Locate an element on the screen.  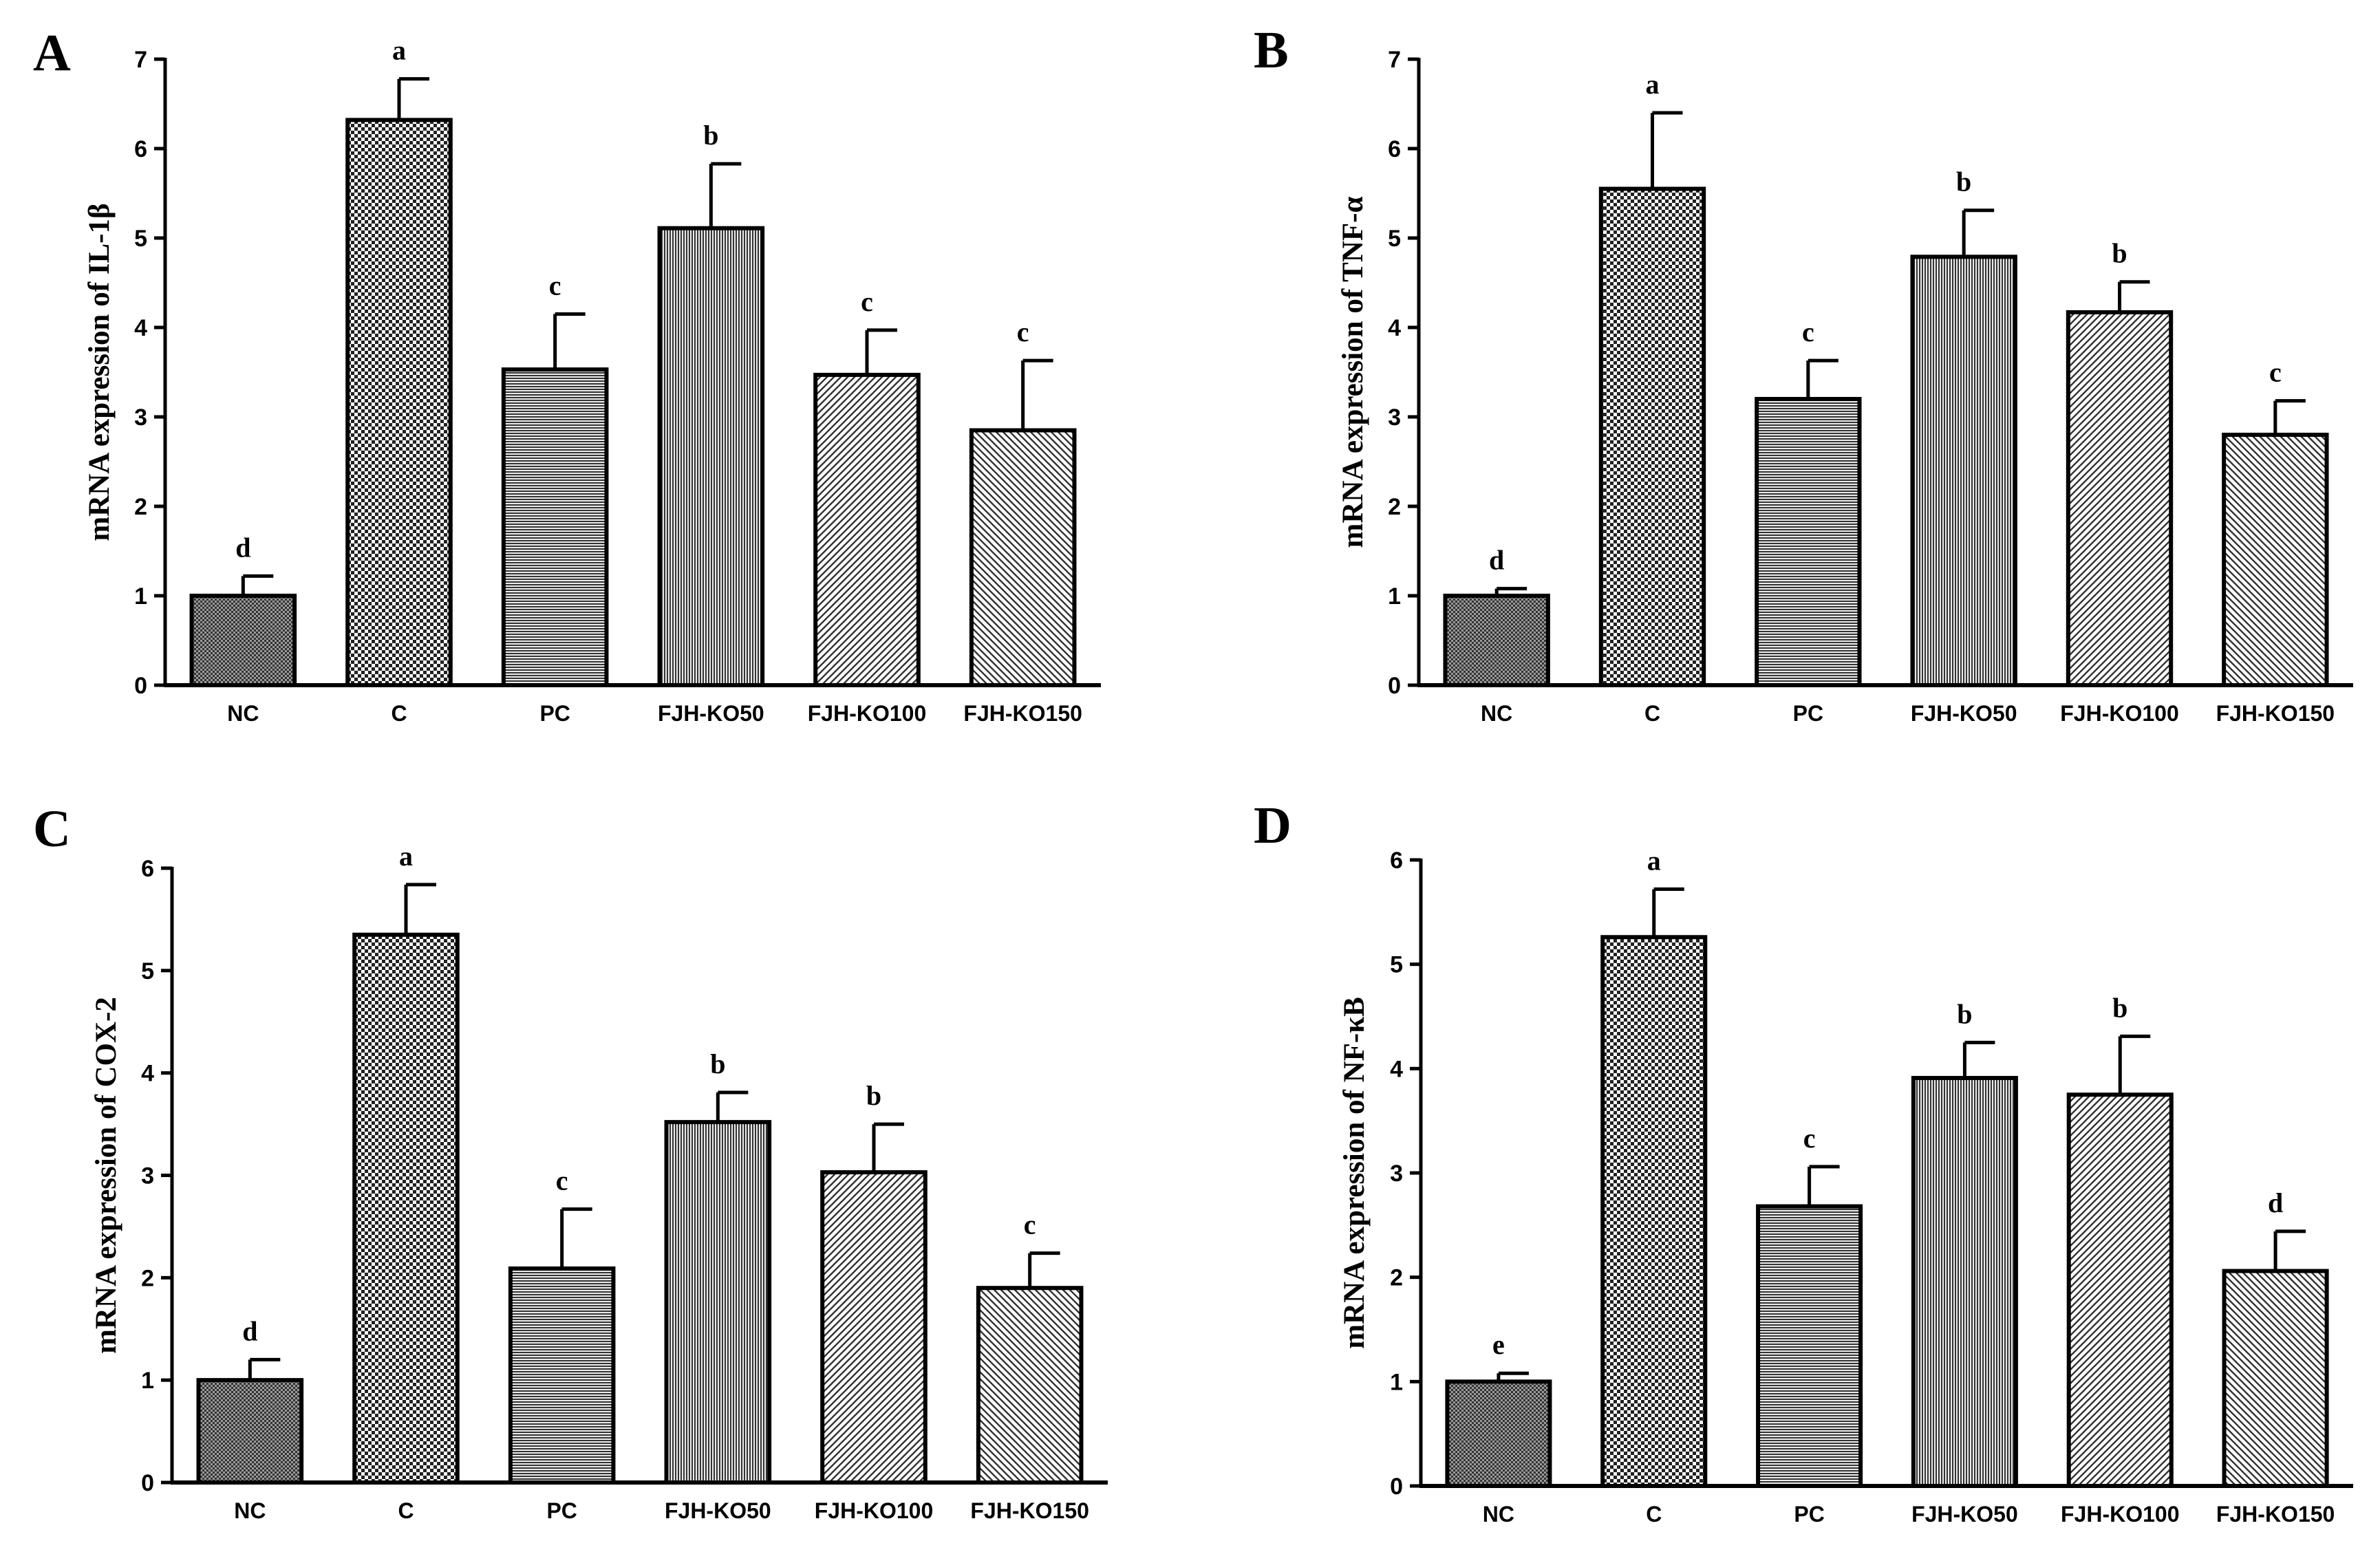
y-tick-label-d-5: 5 is located at coordinates (1396, 965).